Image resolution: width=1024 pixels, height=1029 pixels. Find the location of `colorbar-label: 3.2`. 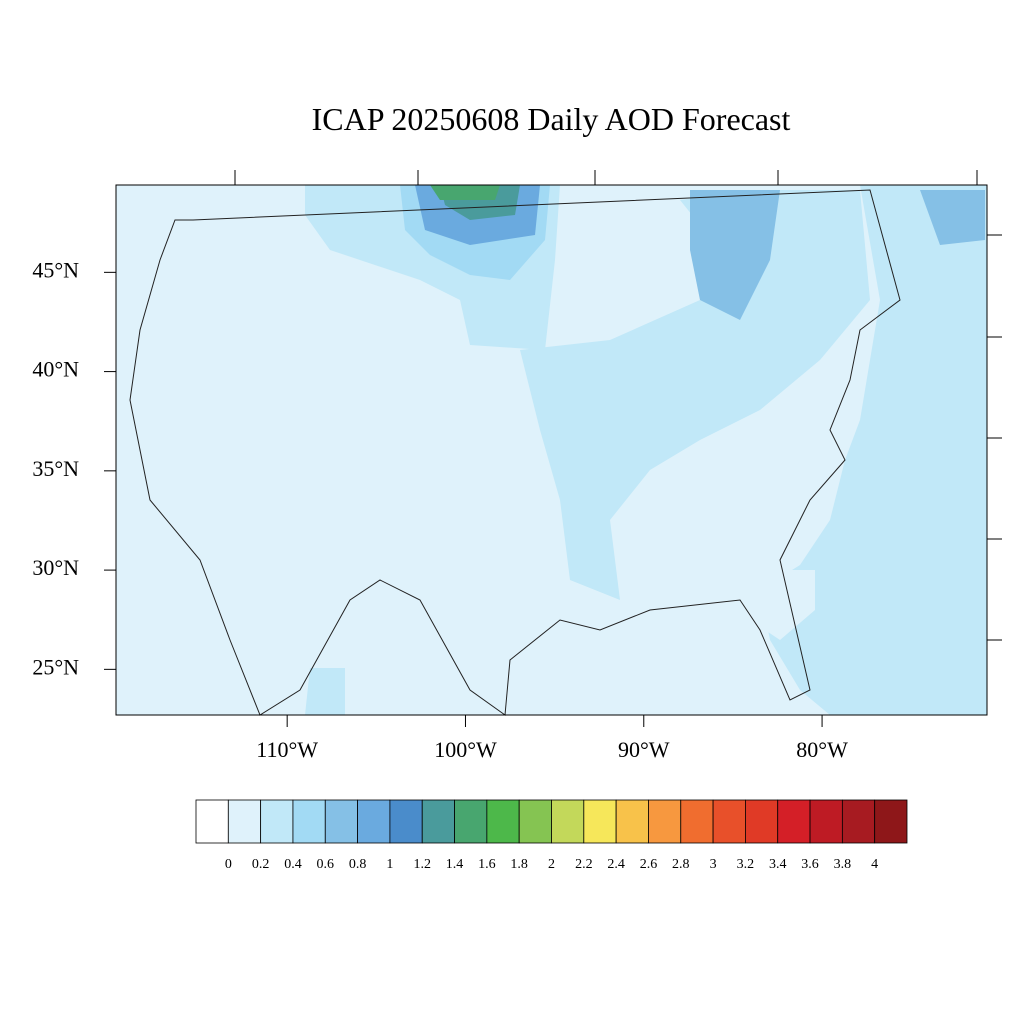

colorbar-label: 3.2 is located at coordinates (746, 864).